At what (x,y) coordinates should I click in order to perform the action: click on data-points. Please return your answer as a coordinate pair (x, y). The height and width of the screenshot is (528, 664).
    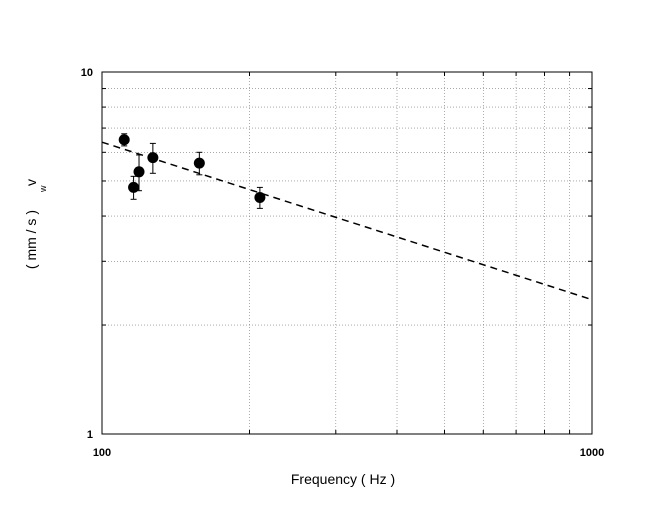
    Looking at the image, I should click on (192, 171).